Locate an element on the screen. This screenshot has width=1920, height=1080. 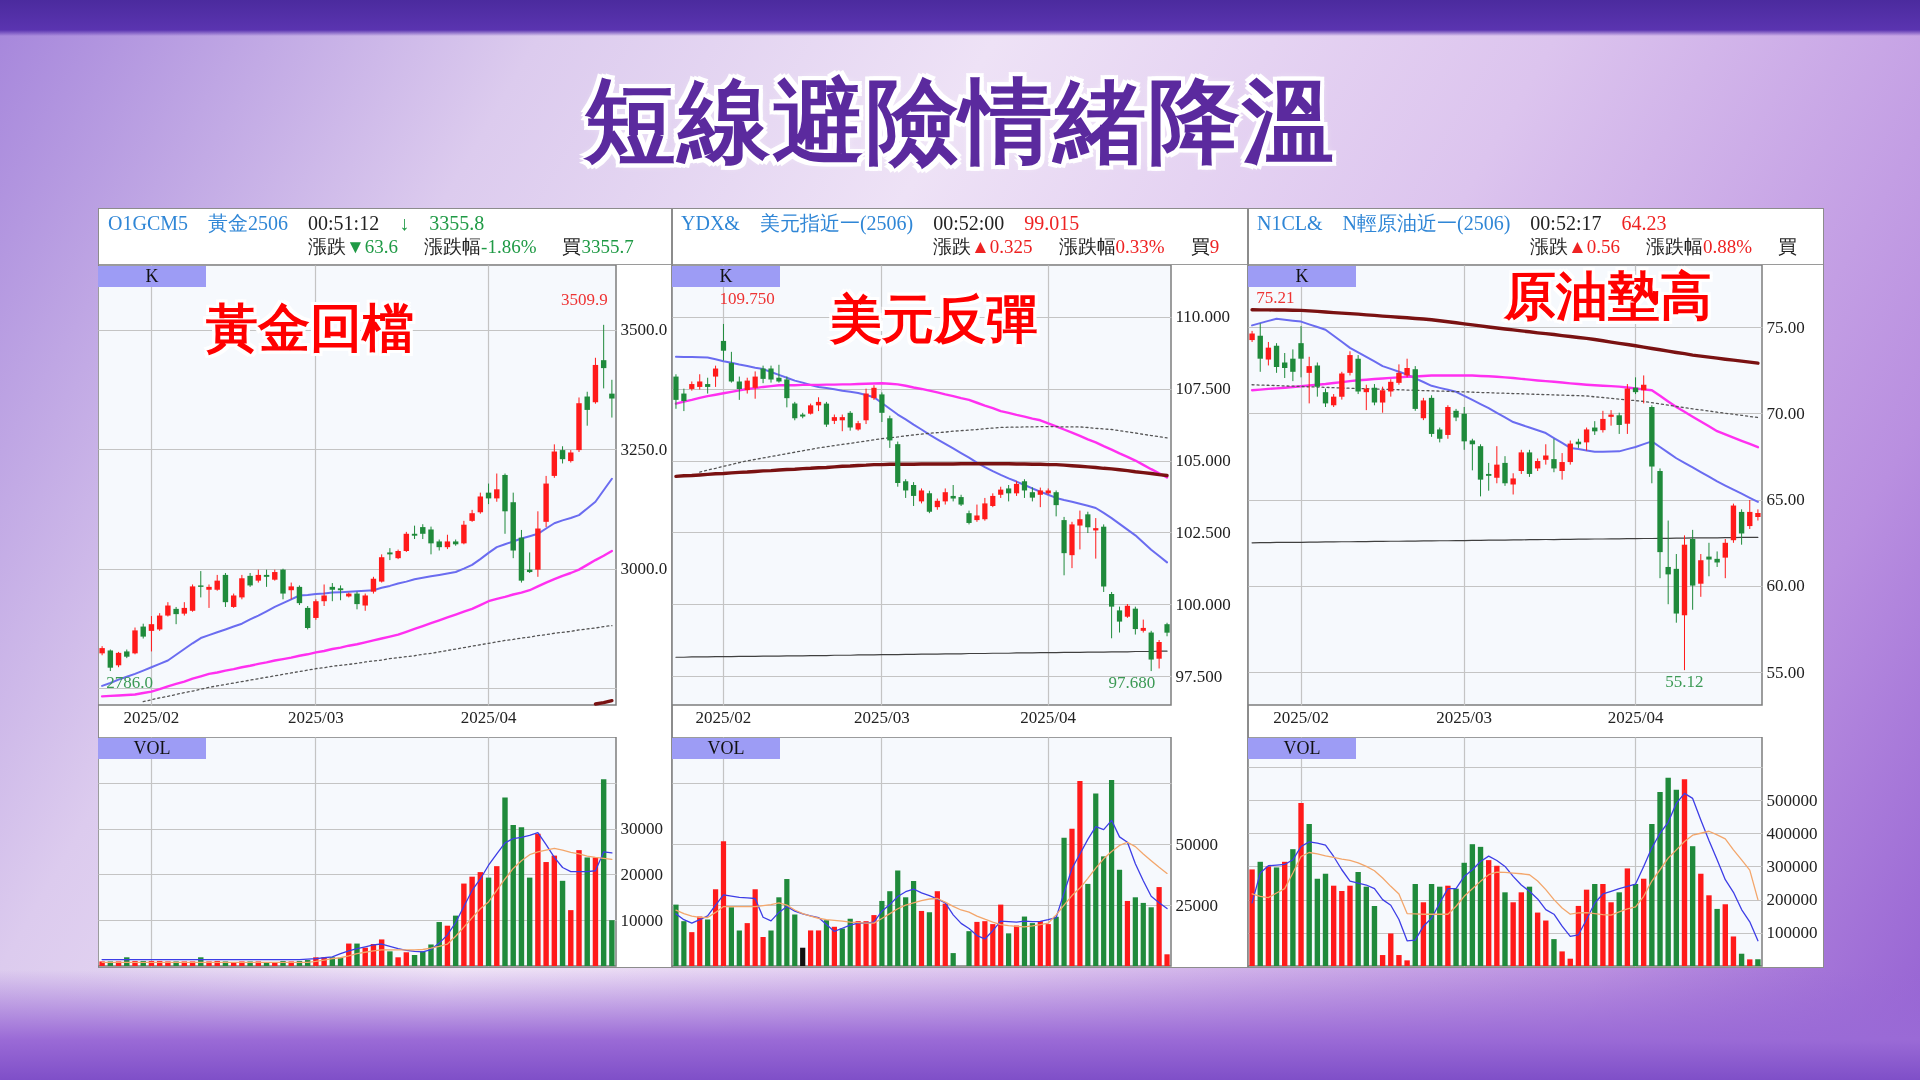
y-tick-label: 105.000 is located at coordinates (1203, 461).